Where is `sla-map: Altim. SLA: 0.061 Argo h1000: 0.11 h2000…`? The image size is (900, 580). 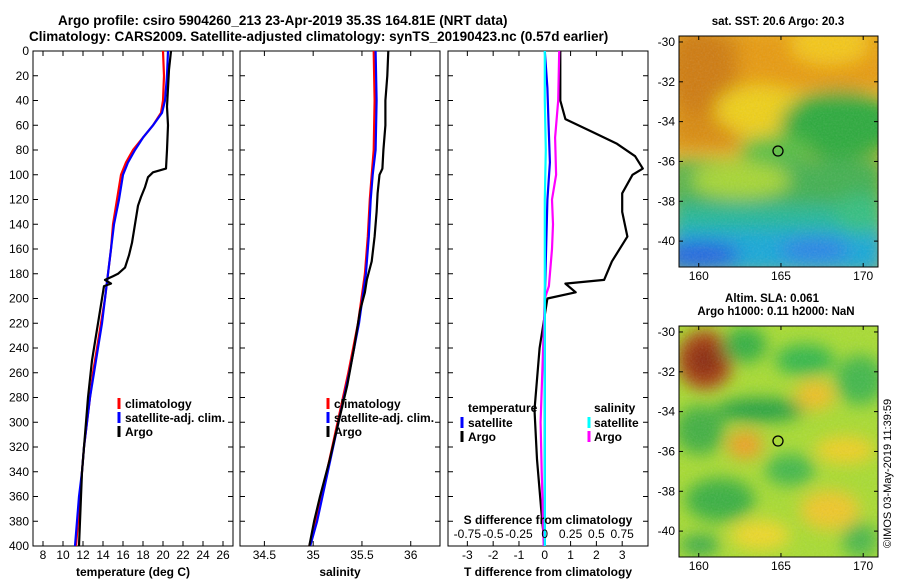
sla-map: Altim. SLA: 0.061 Argo h1000: 0.11 h2000… is located at coordinates (768, 433).